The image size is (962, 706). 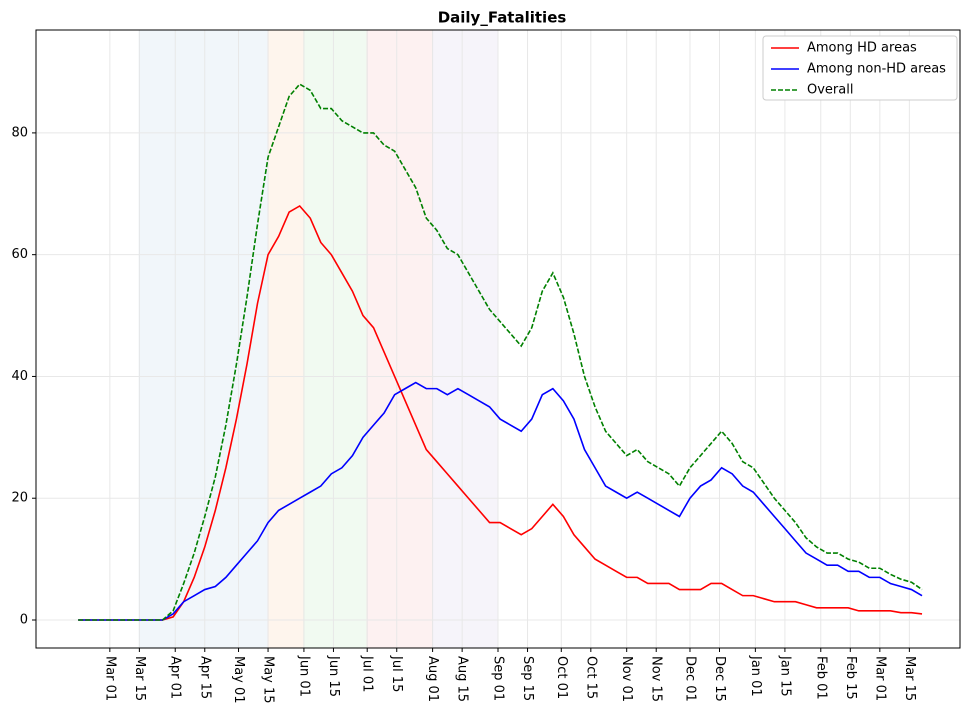 I want to click on legend-label: Overall, so click(x=830, y=90).